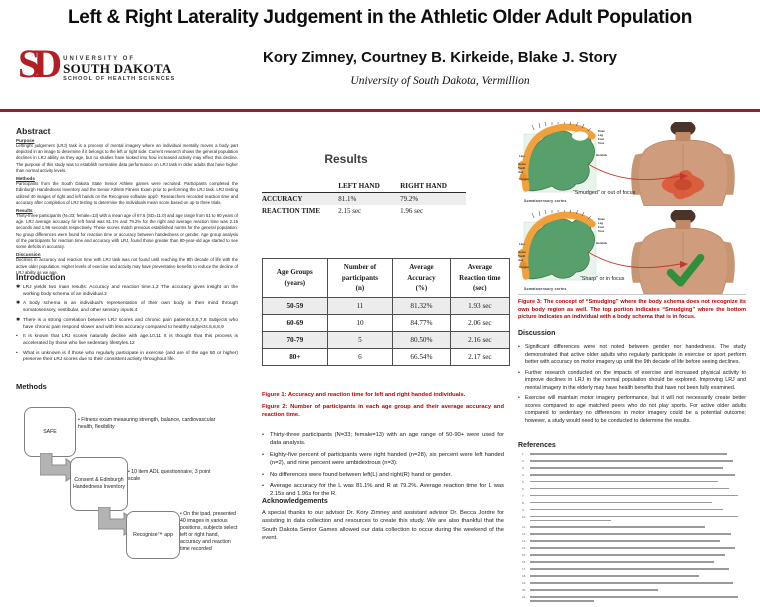 The height and width of the screenshot is (607, 760). I want to click on reference-item: 8., so click(633, 503).